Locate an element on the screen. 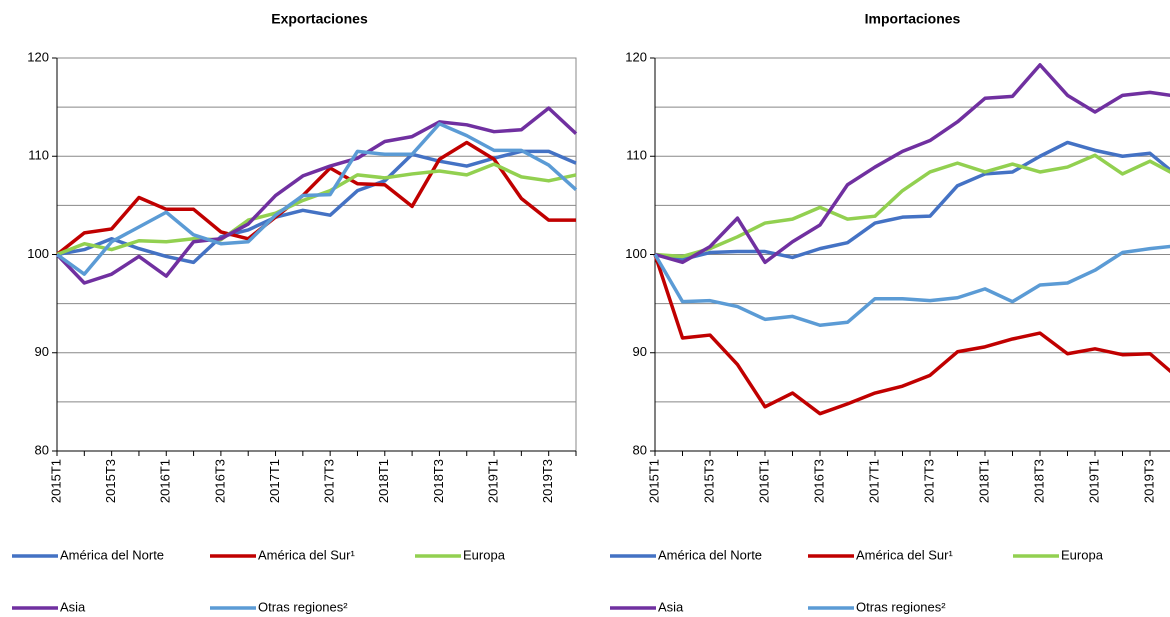 The height and width of the screenshot is (617, 1170). chart-title: Exportaciones is located at coordinates (319, 19).